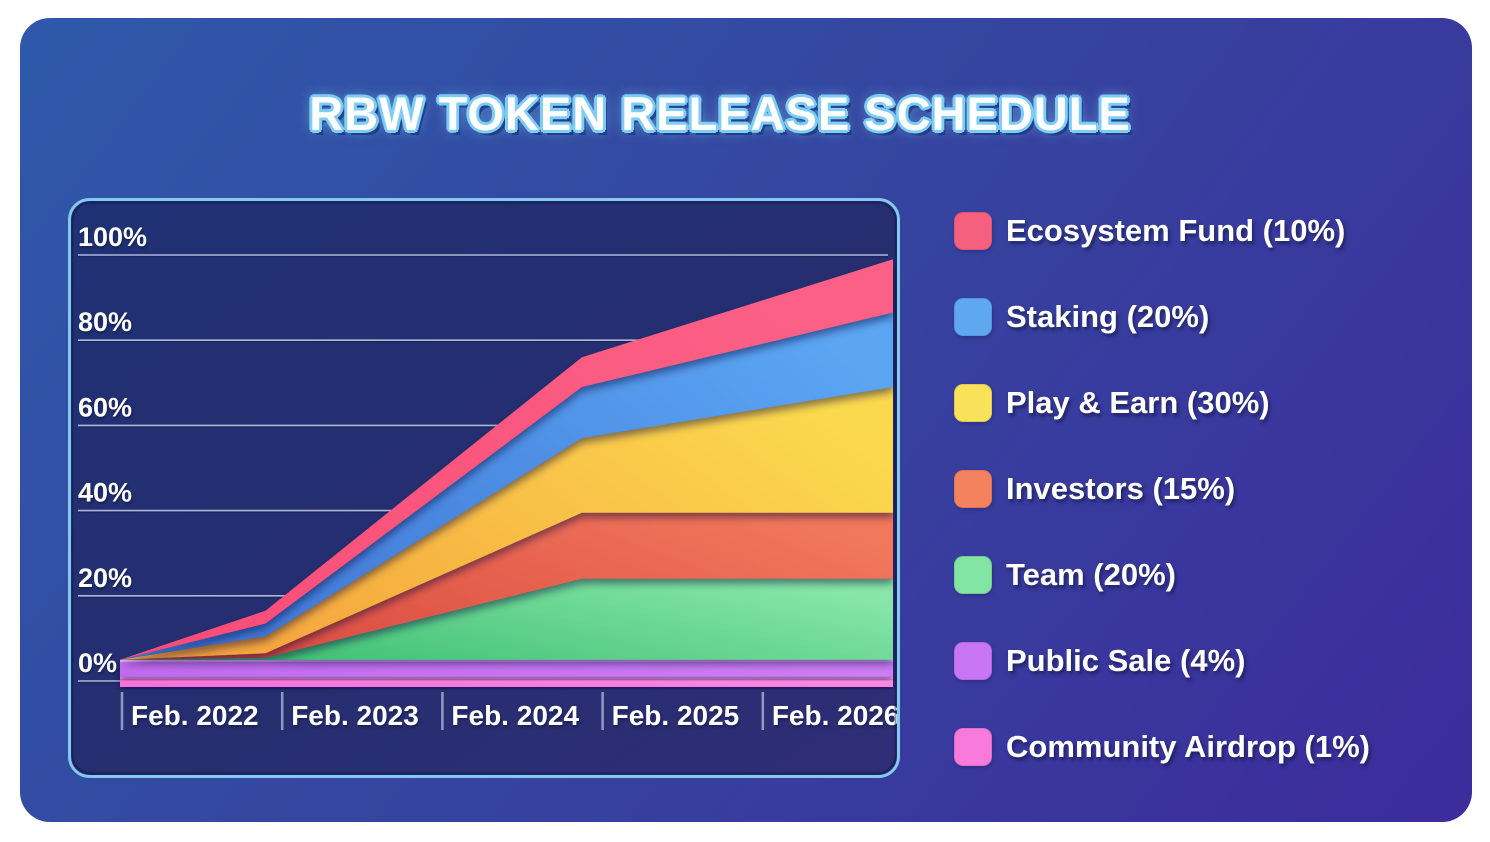 The height and width of the screenshot is (842, 1490). Describe the element at coordinates (1176, 230) in the screenshot. I see `legend-label: Ecosystem Fund (10%)` at that location.